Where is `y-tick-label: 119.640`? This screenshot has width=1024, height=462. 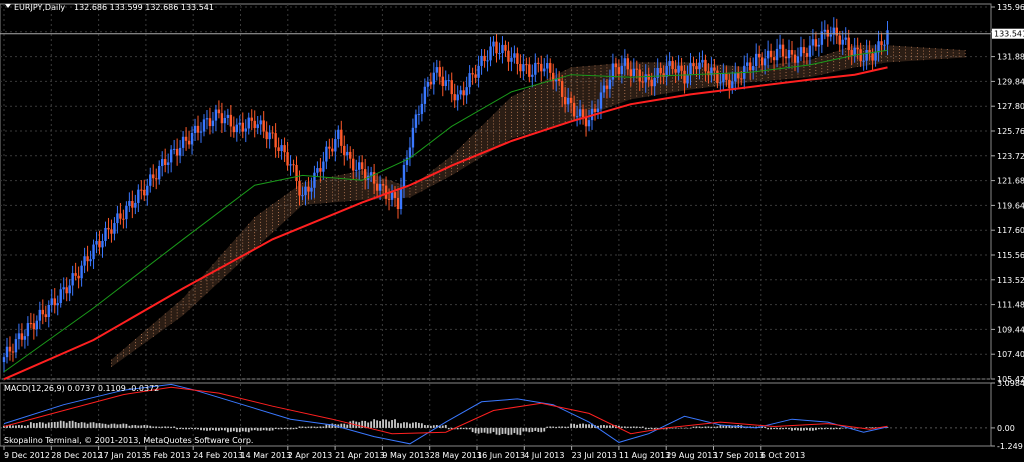
y-tick-label: 119.640 is located at coordinates (1010, 205).